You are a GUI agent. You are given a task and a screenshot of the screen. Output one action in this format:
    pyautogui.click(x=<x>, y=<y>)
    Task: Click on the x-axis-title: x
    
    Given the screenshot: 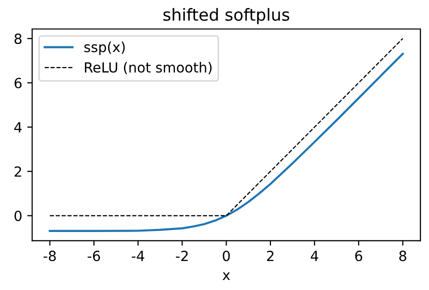 What is the action you would take?
    pyautogui.click(x=226, y=276)
    